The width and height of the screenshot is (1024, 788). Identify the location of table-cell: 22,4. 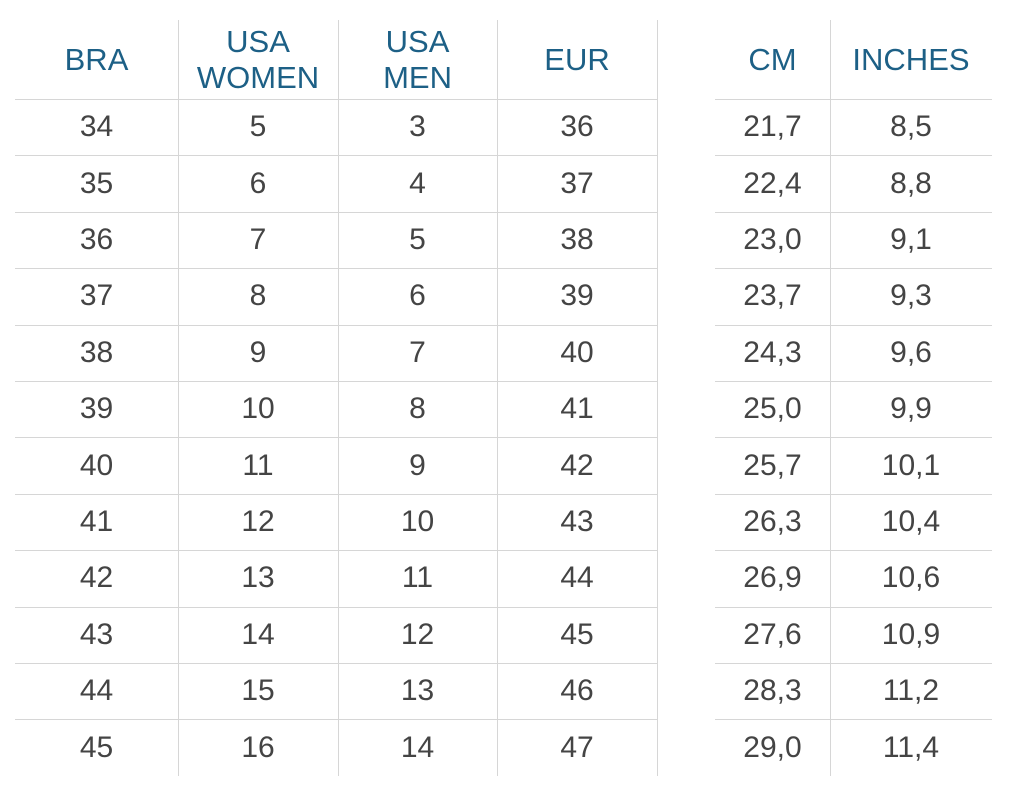
(772, 183).